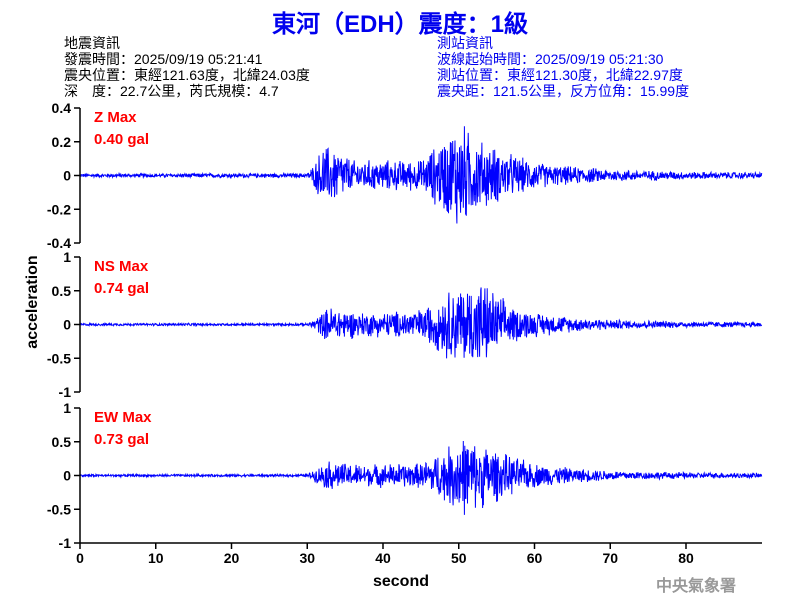 The height and width of the screenshot is (600, 800). Describe the element at coordinates (92, 43) in the screenshot. I see `earthquake-info-heading: 地震資訊` at that location.